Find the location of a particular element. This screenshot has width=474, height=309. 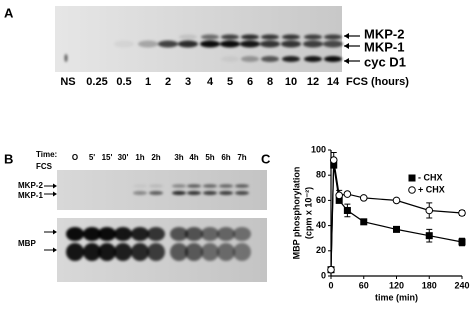

lane-label: 7h is located at coordinates (241, 157).